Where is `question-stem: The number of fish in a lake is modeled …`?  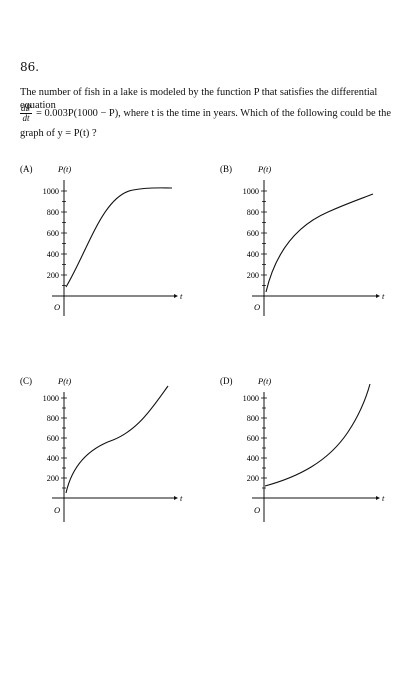 question-stem: The number of fish in a lake is modeled … is located at coordinates (199, 99).